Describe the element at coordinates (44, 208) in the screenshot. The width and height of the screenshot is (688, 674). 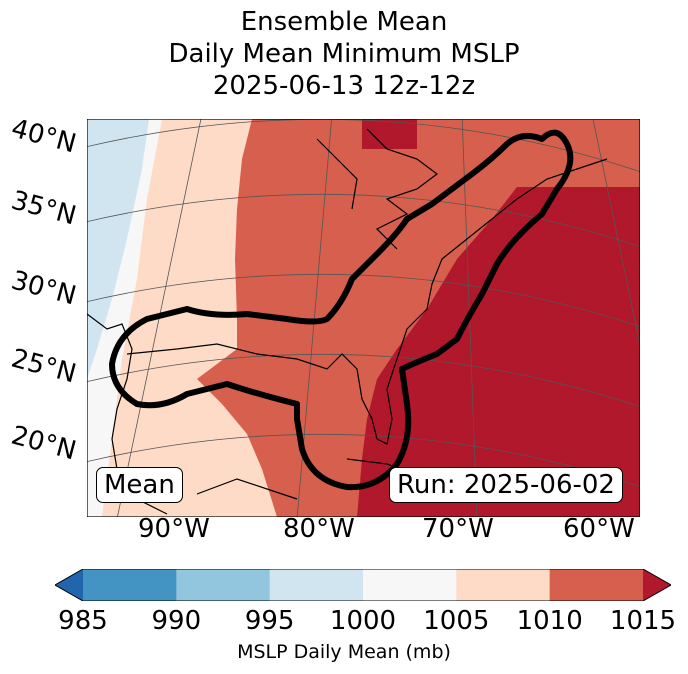
I see `lat-label-35: 35°N` at that location.